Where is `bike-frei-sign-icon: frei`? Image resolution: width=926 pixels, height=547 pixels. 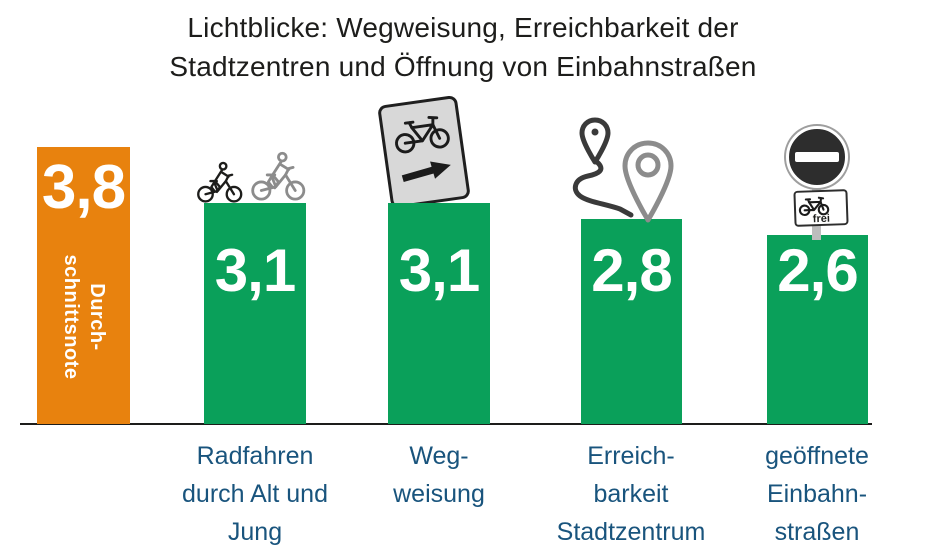 bike-frei-sign-icon: frei is located at coordinates (821, 208).